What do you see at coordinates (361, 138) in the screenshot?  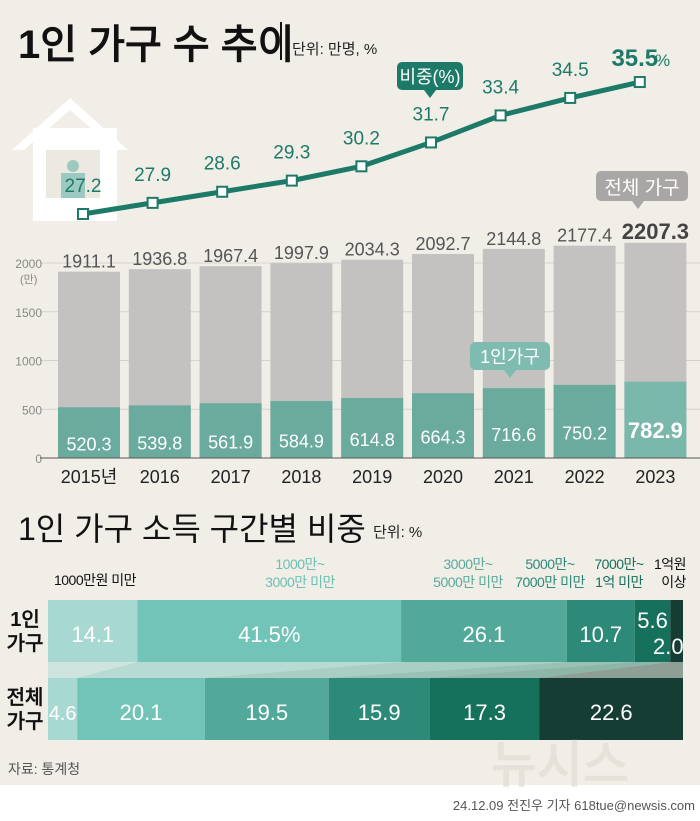 I see `share-value-label: 30.2` at bounding box center [361, 138].